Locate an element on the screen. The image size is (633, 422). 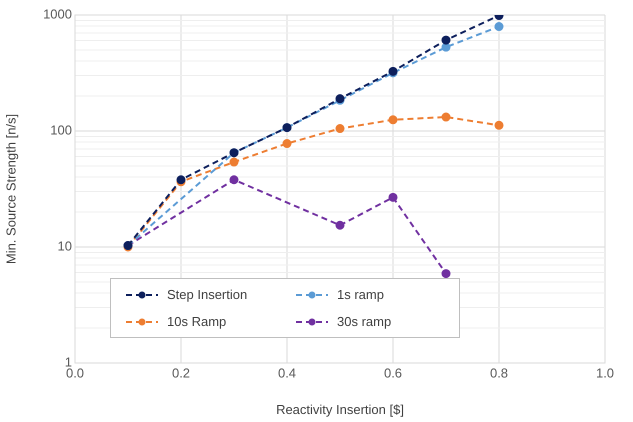
x-tick-label: 1.0 is located at coordinates (605, 372).